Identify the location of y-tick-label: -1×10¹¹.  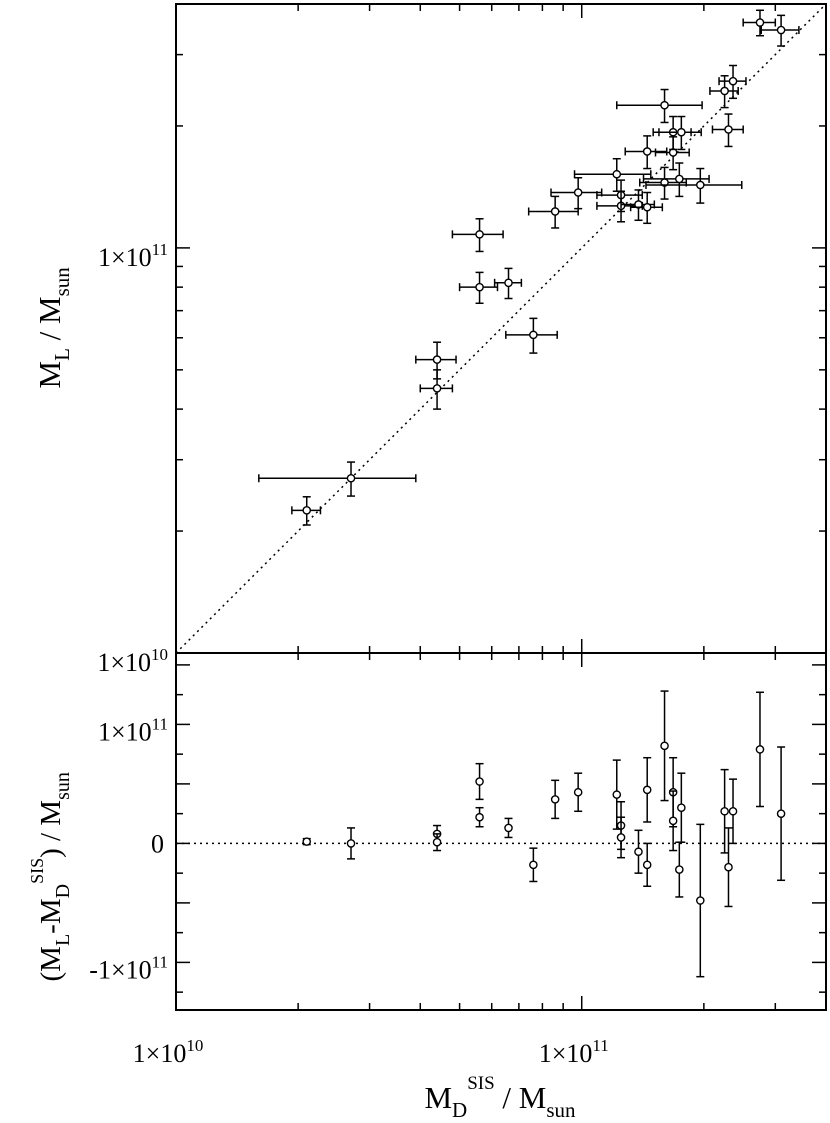
(128, 968).